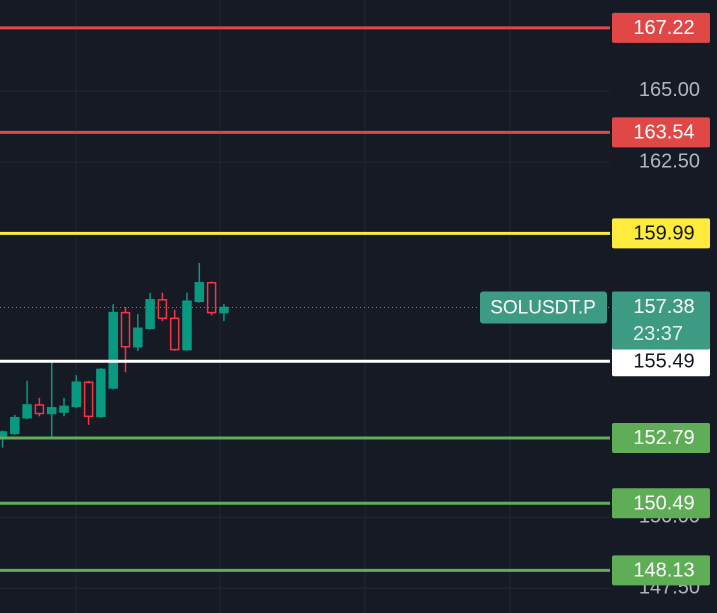  I want to click on y-tick-label: 165.00, so click(669, 90).